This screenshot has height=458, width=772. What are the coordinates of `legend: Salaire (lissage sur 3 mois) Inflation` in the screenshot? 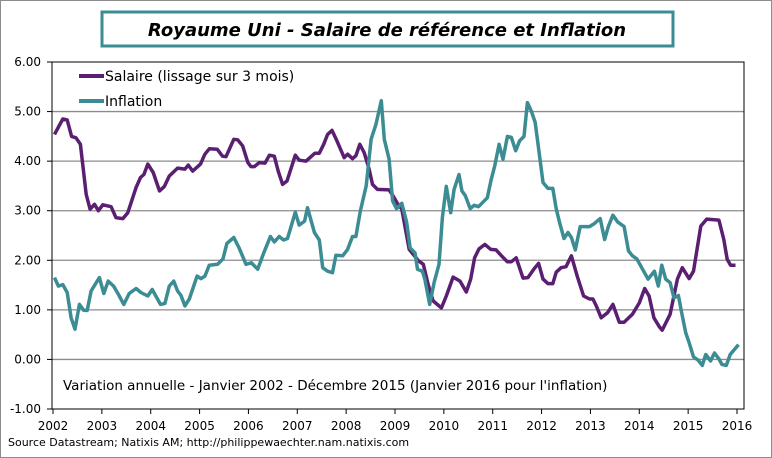 It's located at (186, 89).